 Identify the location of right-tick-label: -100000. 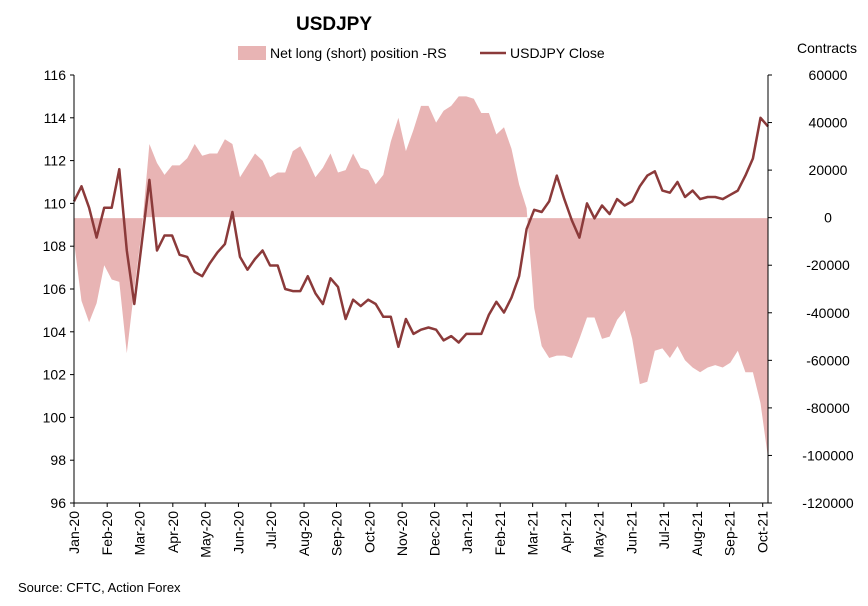
(828, 455).